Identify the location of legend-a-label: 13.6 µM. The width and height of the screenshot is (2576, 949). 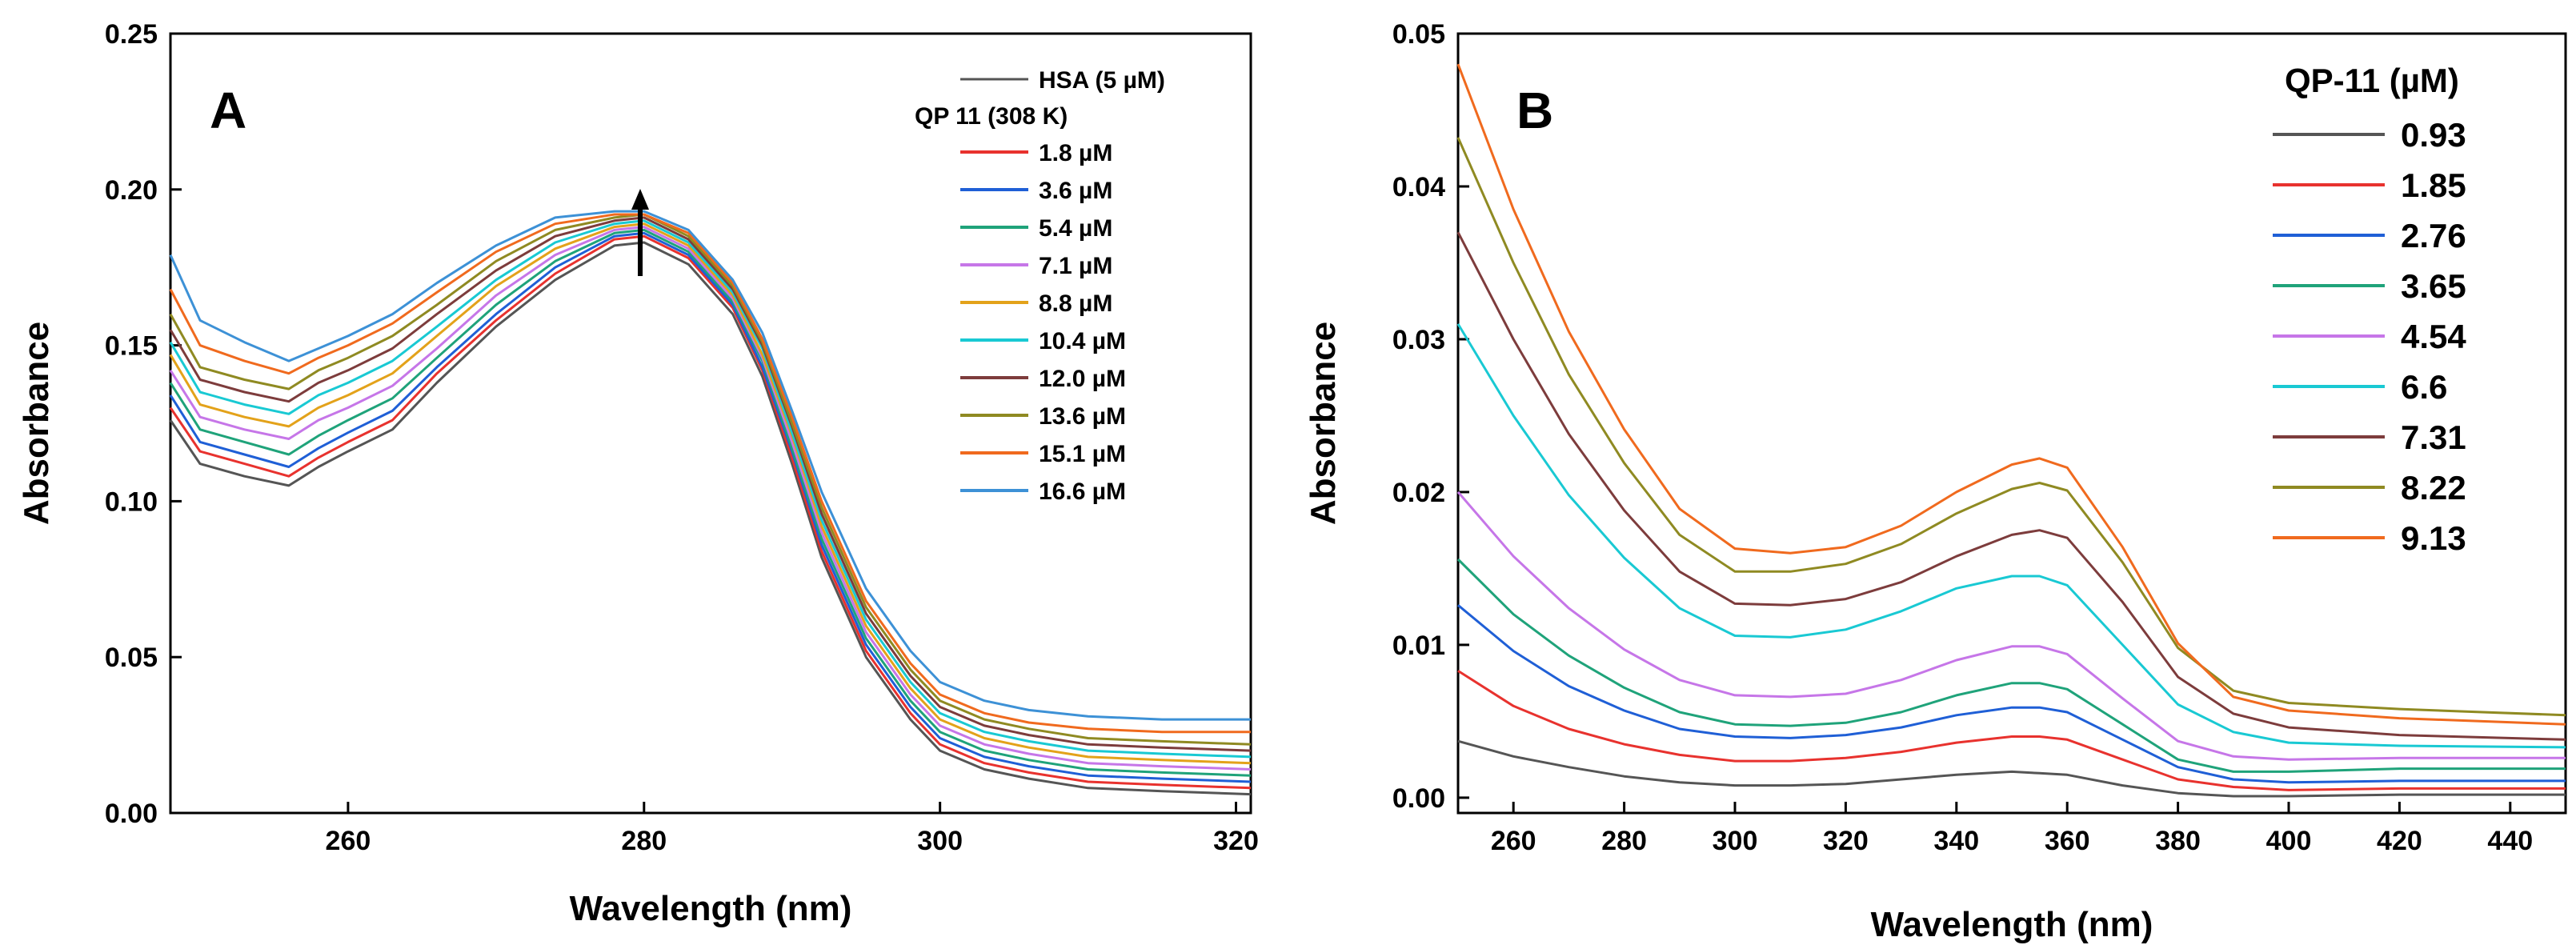
(1082, 416).